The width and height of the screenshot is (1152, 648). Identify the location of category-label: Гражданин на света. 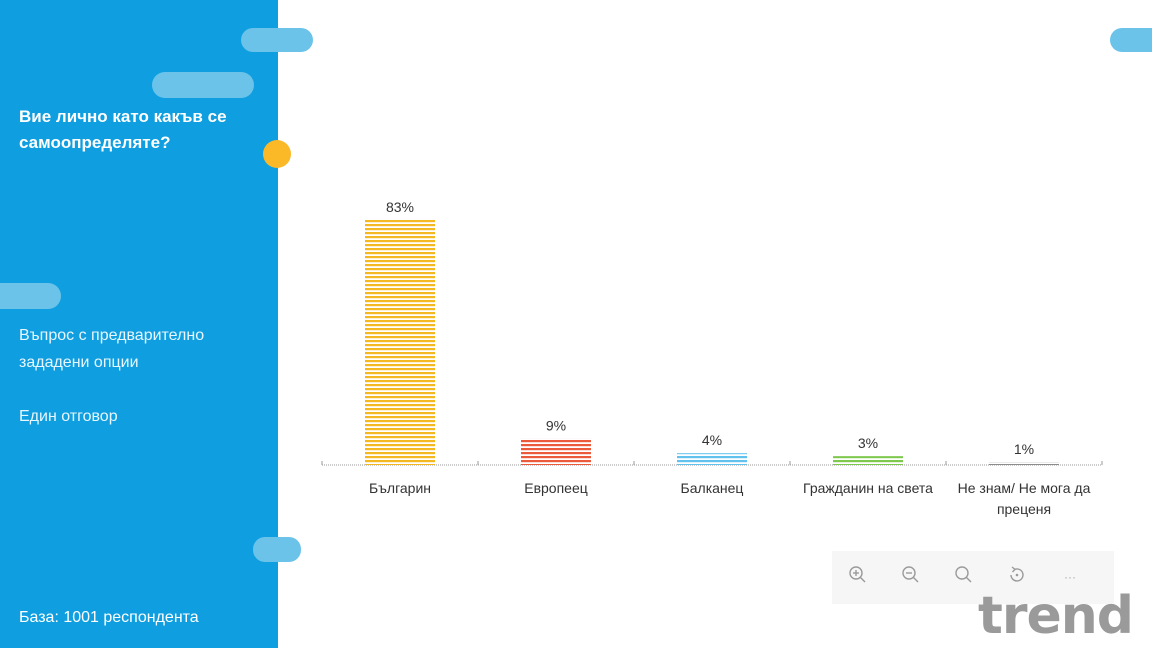
(868, 488).